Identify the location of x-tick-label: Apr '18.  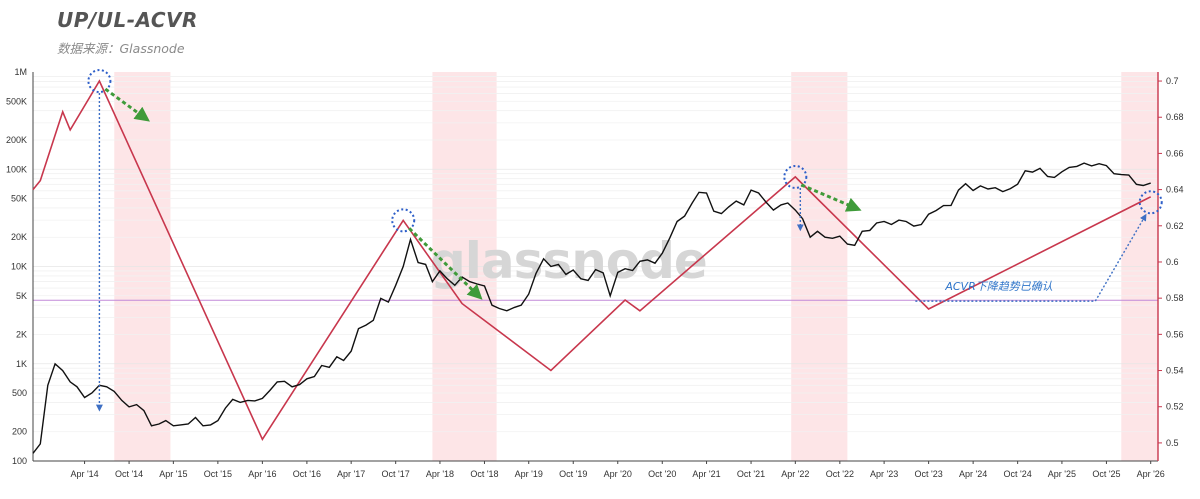
(440, 474).